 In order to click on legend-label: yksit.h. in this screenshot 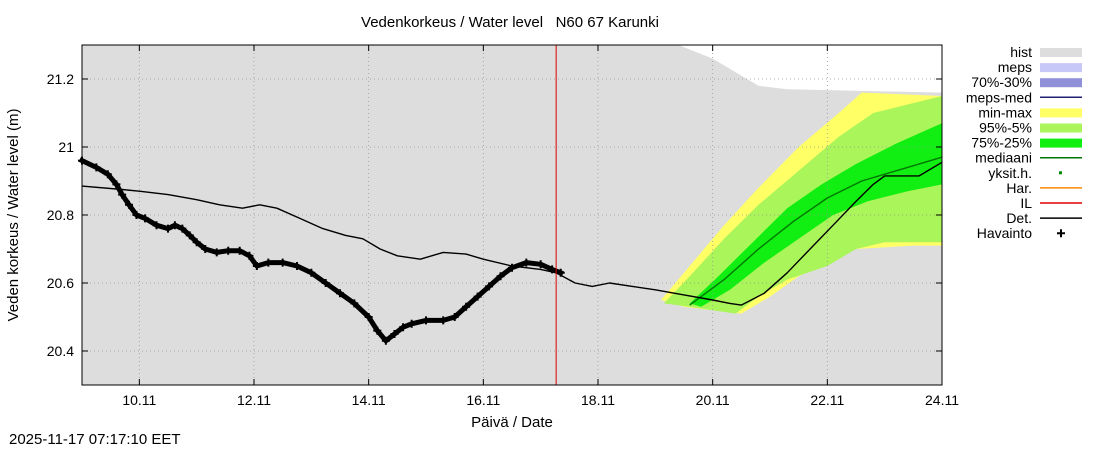, I will do `click(1010, 173)`.